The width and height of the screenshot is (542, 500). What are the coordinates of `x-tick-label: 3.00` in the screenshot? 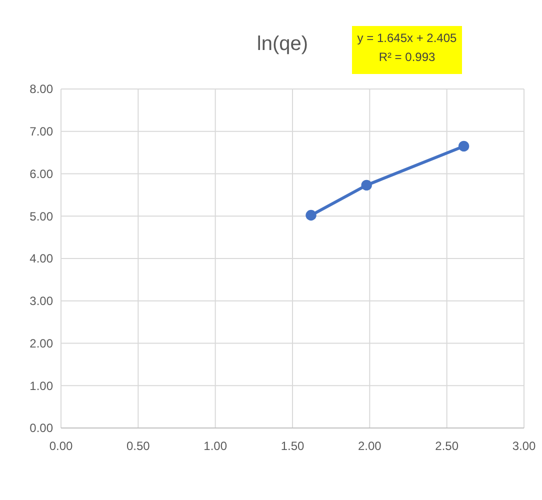 It's located at (524, 446).